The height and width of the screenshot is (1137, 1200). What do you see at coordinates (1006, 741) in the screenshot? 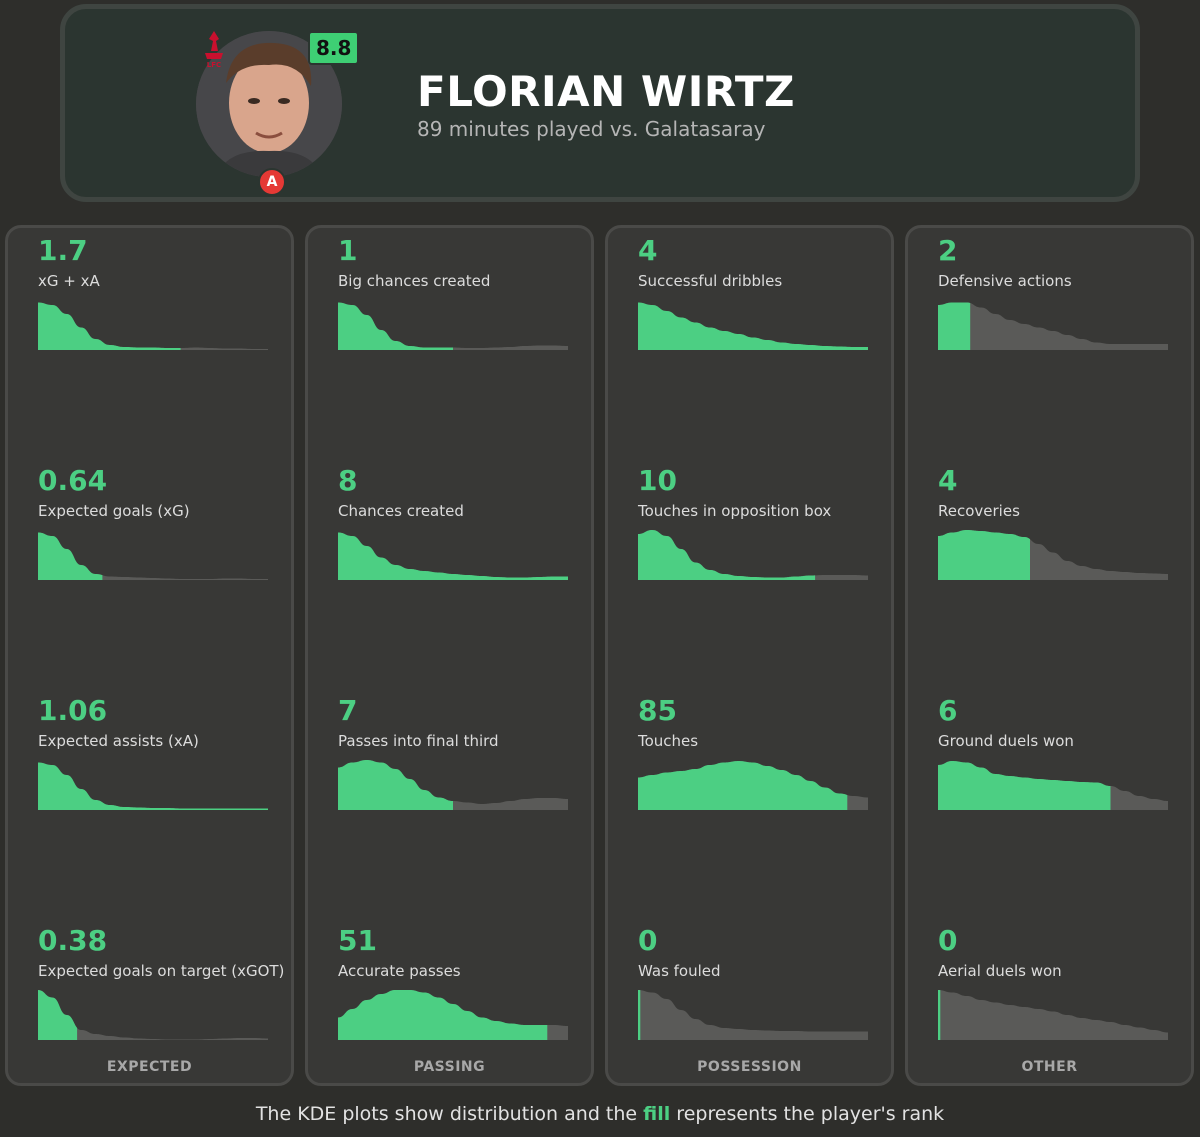
I see `stat-label: Ground duels won` at bounding box center [1006, 741].